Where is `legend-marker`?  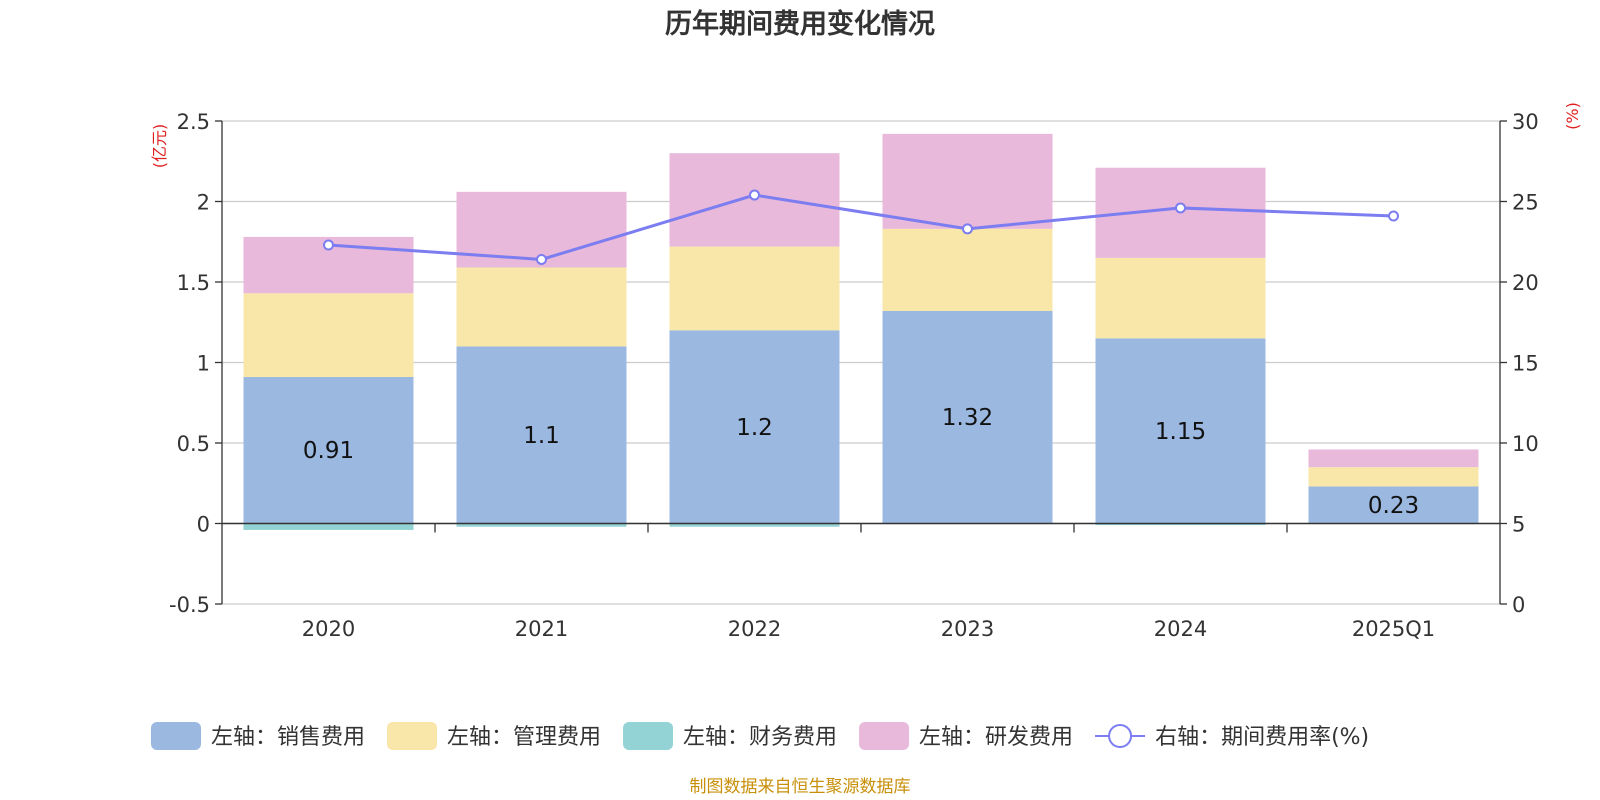
legend-marker is located at coordinates (1120, 736).